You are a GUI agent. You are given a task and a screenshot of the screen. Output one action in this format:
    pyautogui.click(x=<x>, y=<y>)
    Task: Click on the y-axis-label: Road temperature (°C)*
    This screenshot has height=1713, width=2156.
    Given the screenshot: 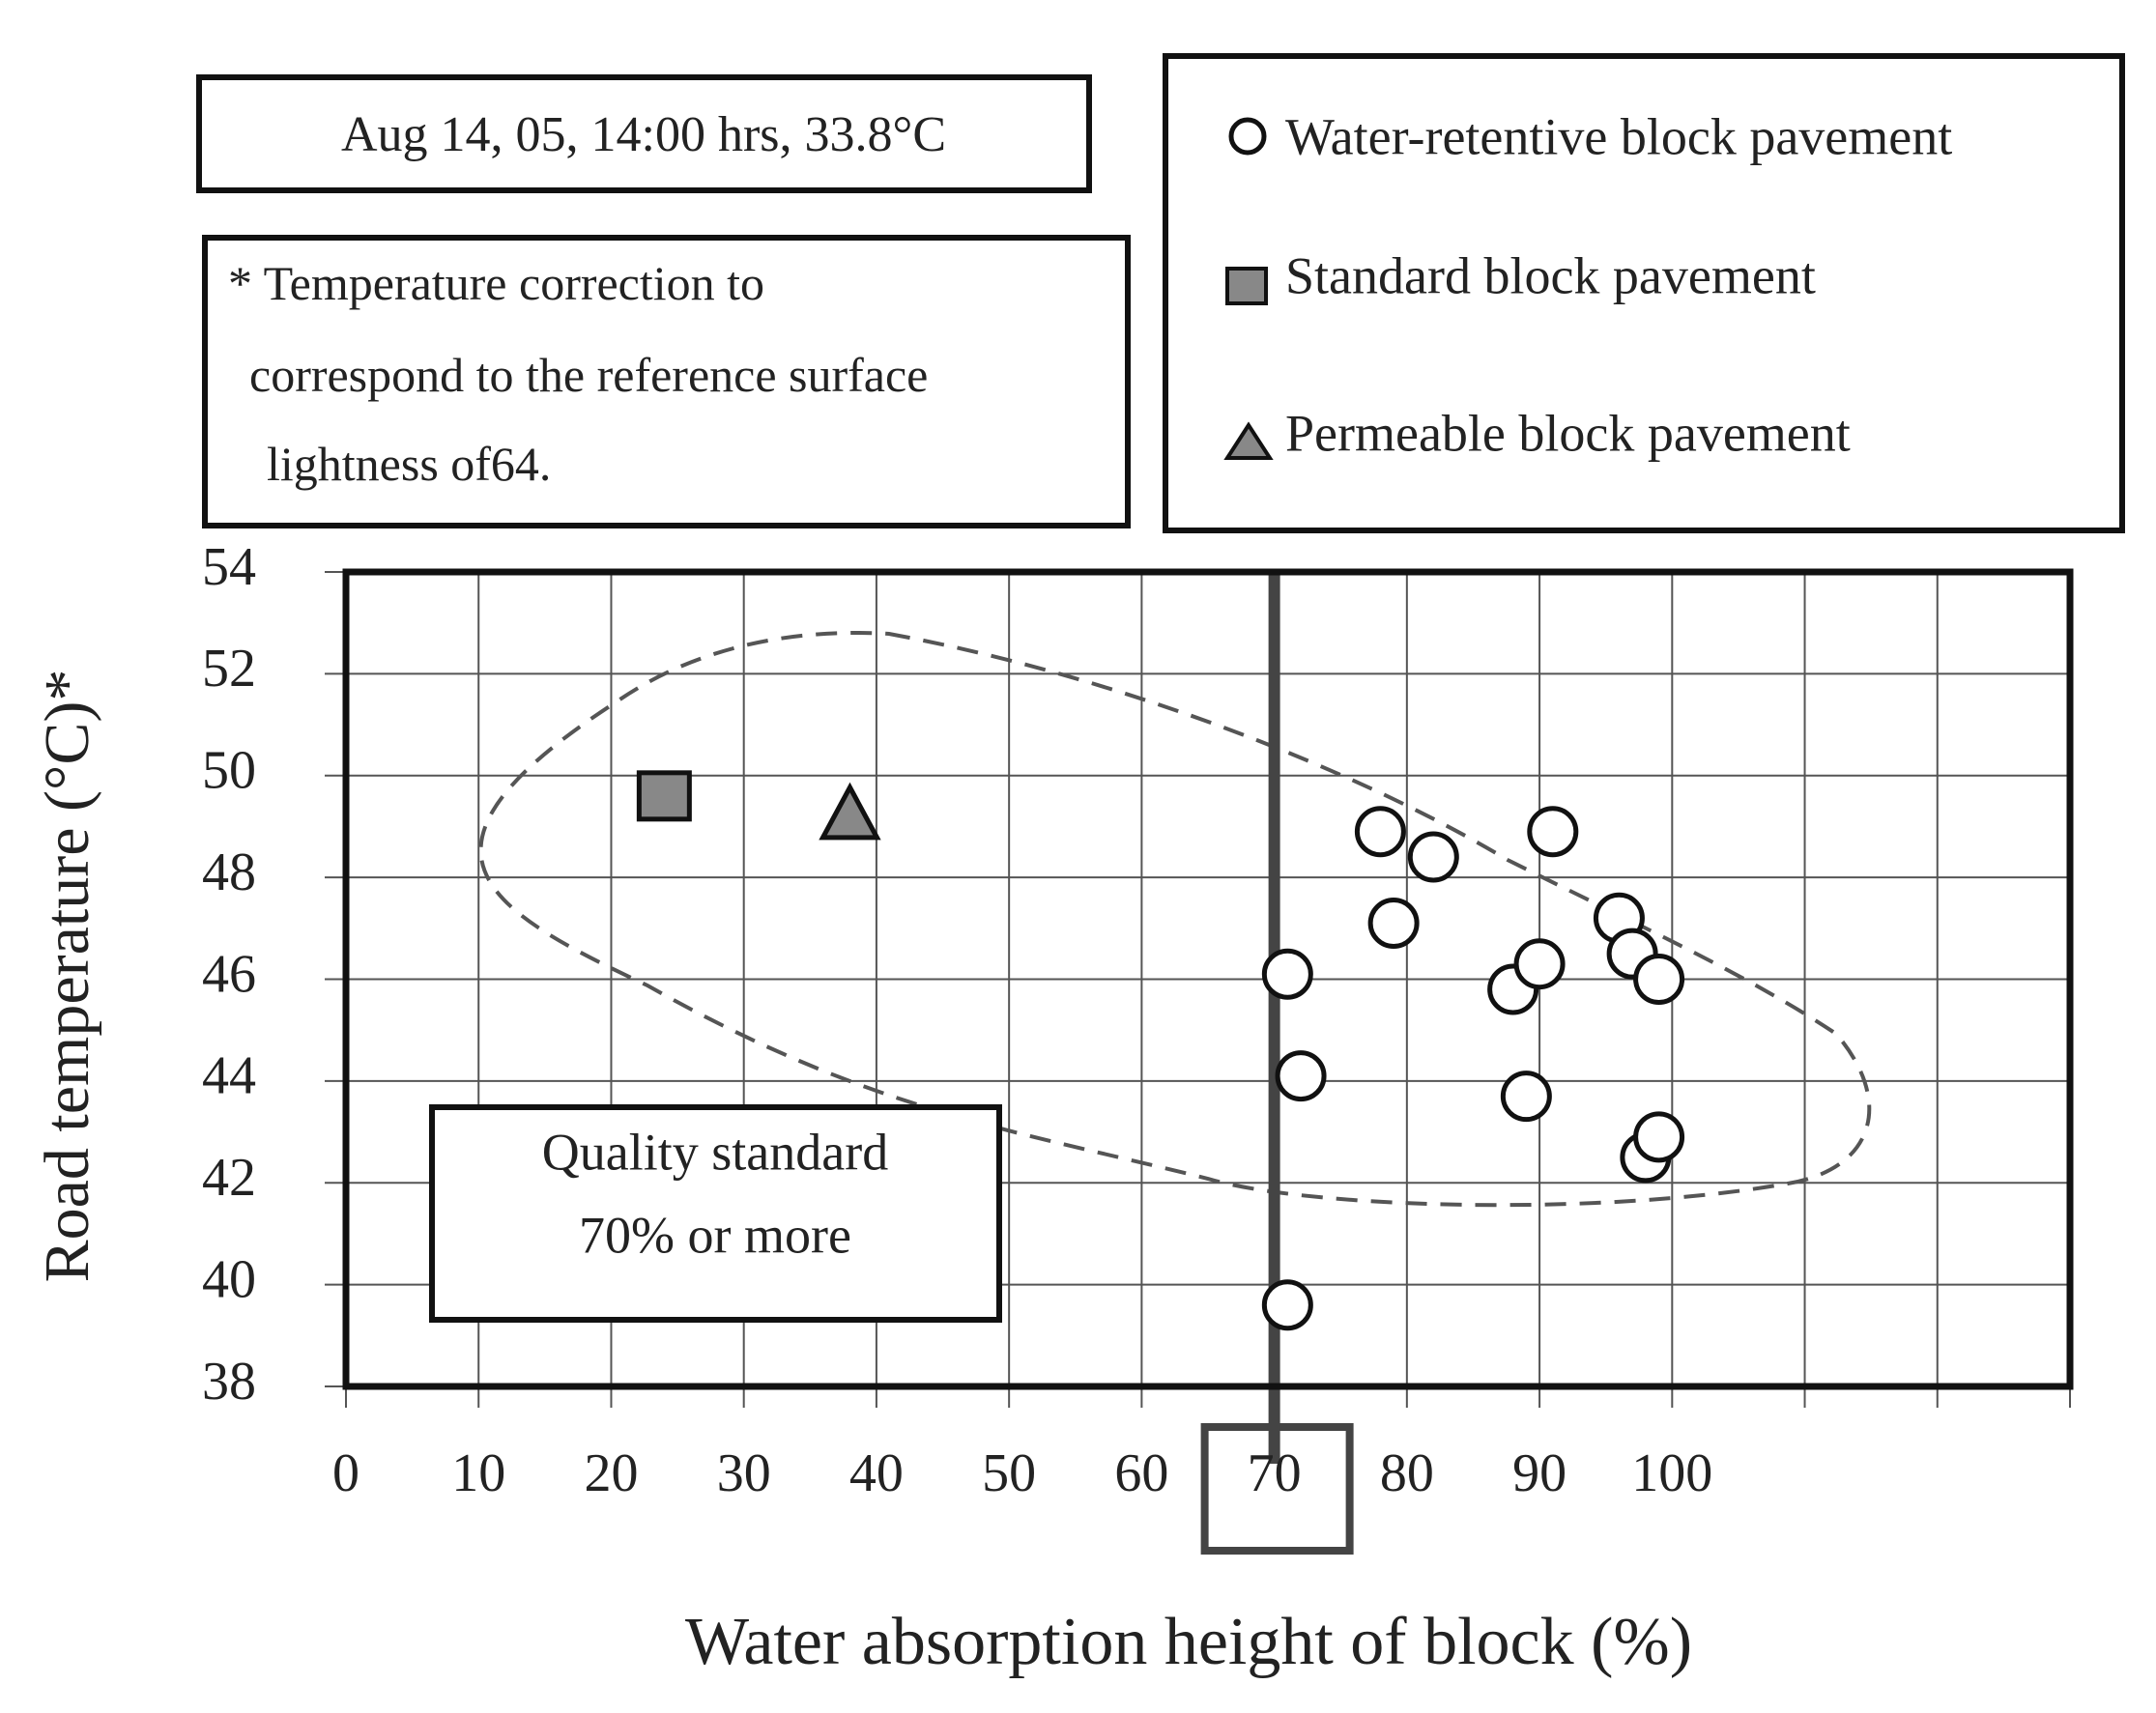 What is the action you would take?
    pyautogui.click(x=67, y=976)
    